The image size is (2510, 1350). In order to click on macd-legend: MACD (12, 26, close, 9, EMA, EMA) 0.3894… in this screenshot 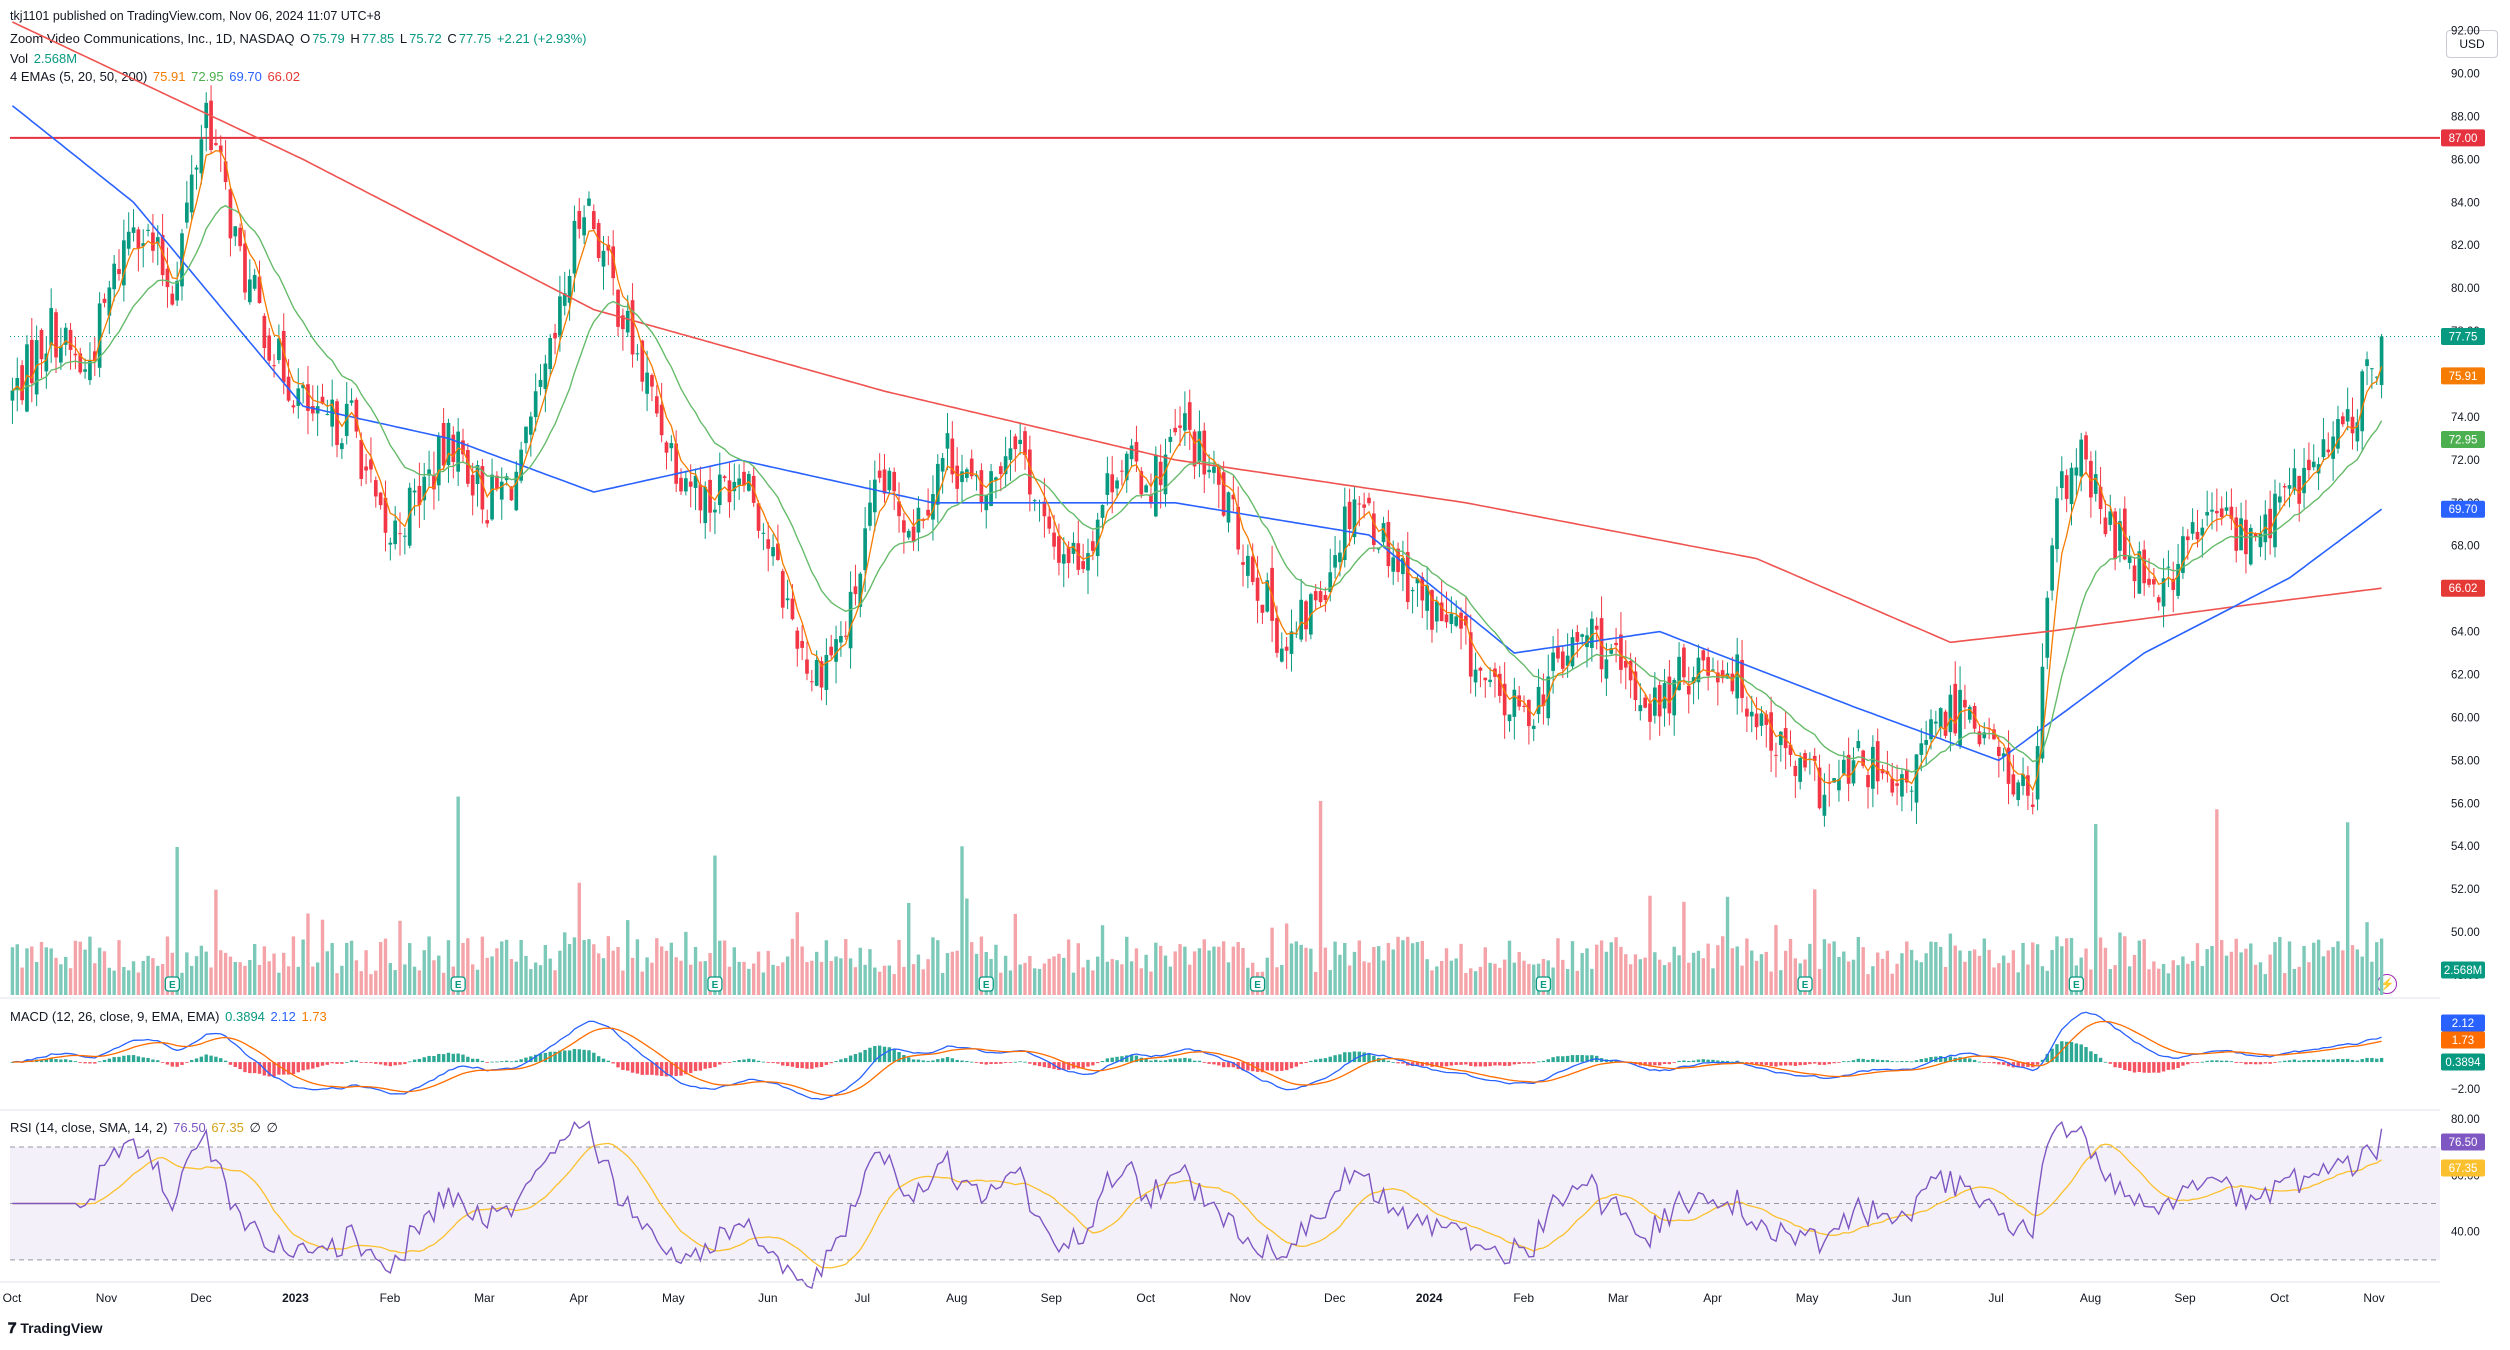, I will do `click(169, 1017)`.